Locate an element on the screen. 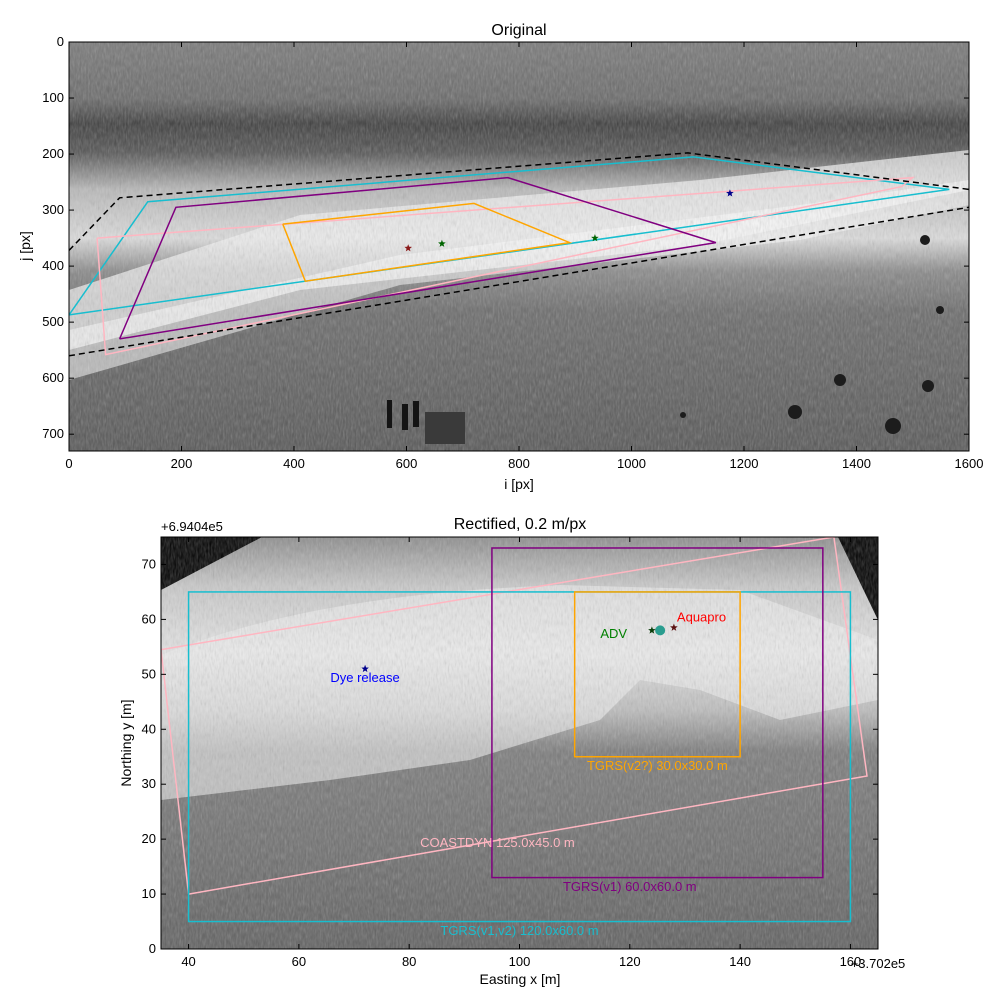 Image resolution: width=999 pixels, height=999 pixels. top-y-tick-label: 100 is located at coordinates (53, 97).